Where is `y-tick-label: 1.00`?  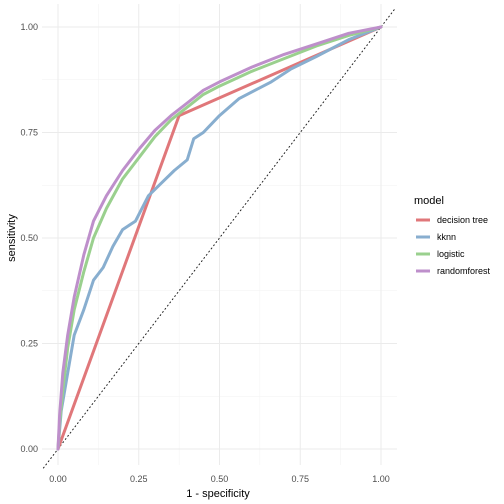 y-tick-label: 1.00 is located at coordinates (29, 27).